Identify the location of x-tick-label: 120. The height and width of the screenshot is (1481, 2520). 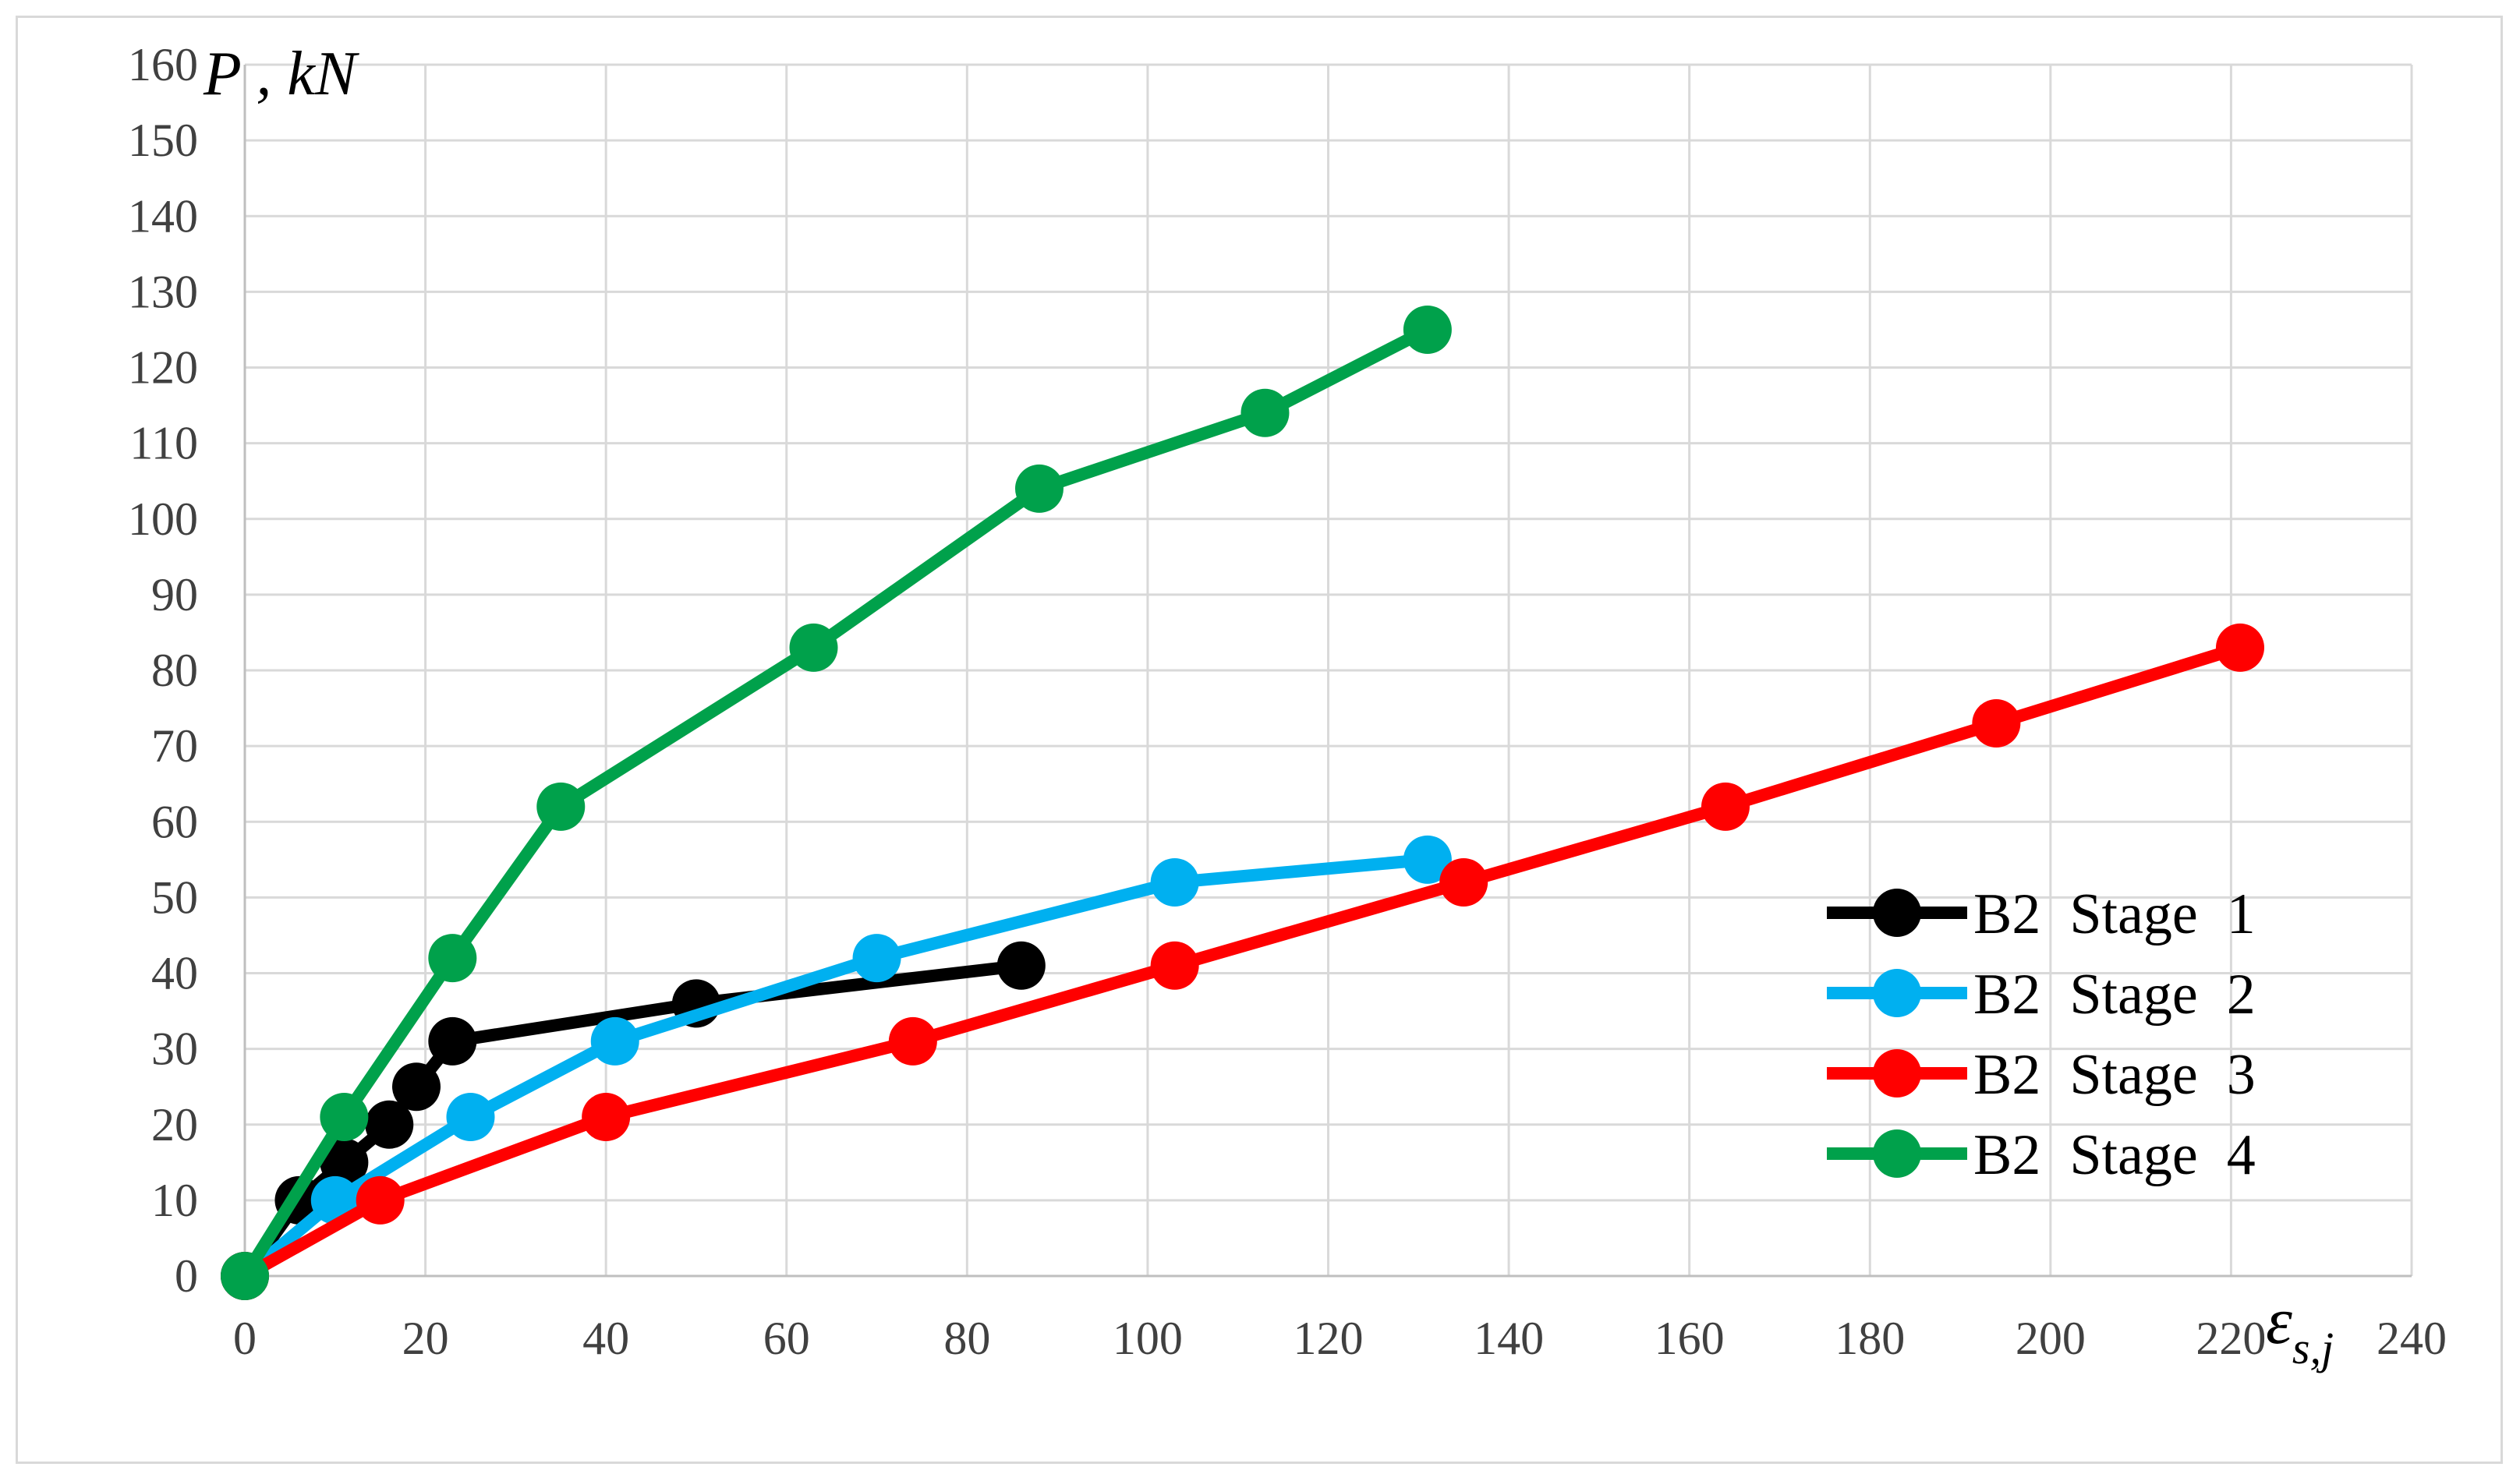
(1329, 1338).